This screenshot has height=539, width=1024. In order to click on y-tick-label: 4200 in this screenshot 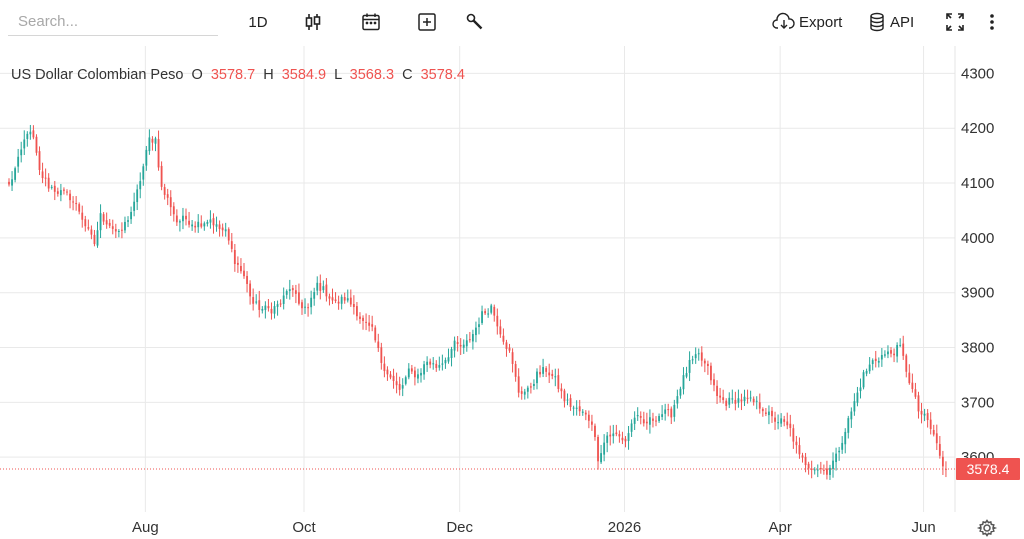, I will do `click(977, 128)`.